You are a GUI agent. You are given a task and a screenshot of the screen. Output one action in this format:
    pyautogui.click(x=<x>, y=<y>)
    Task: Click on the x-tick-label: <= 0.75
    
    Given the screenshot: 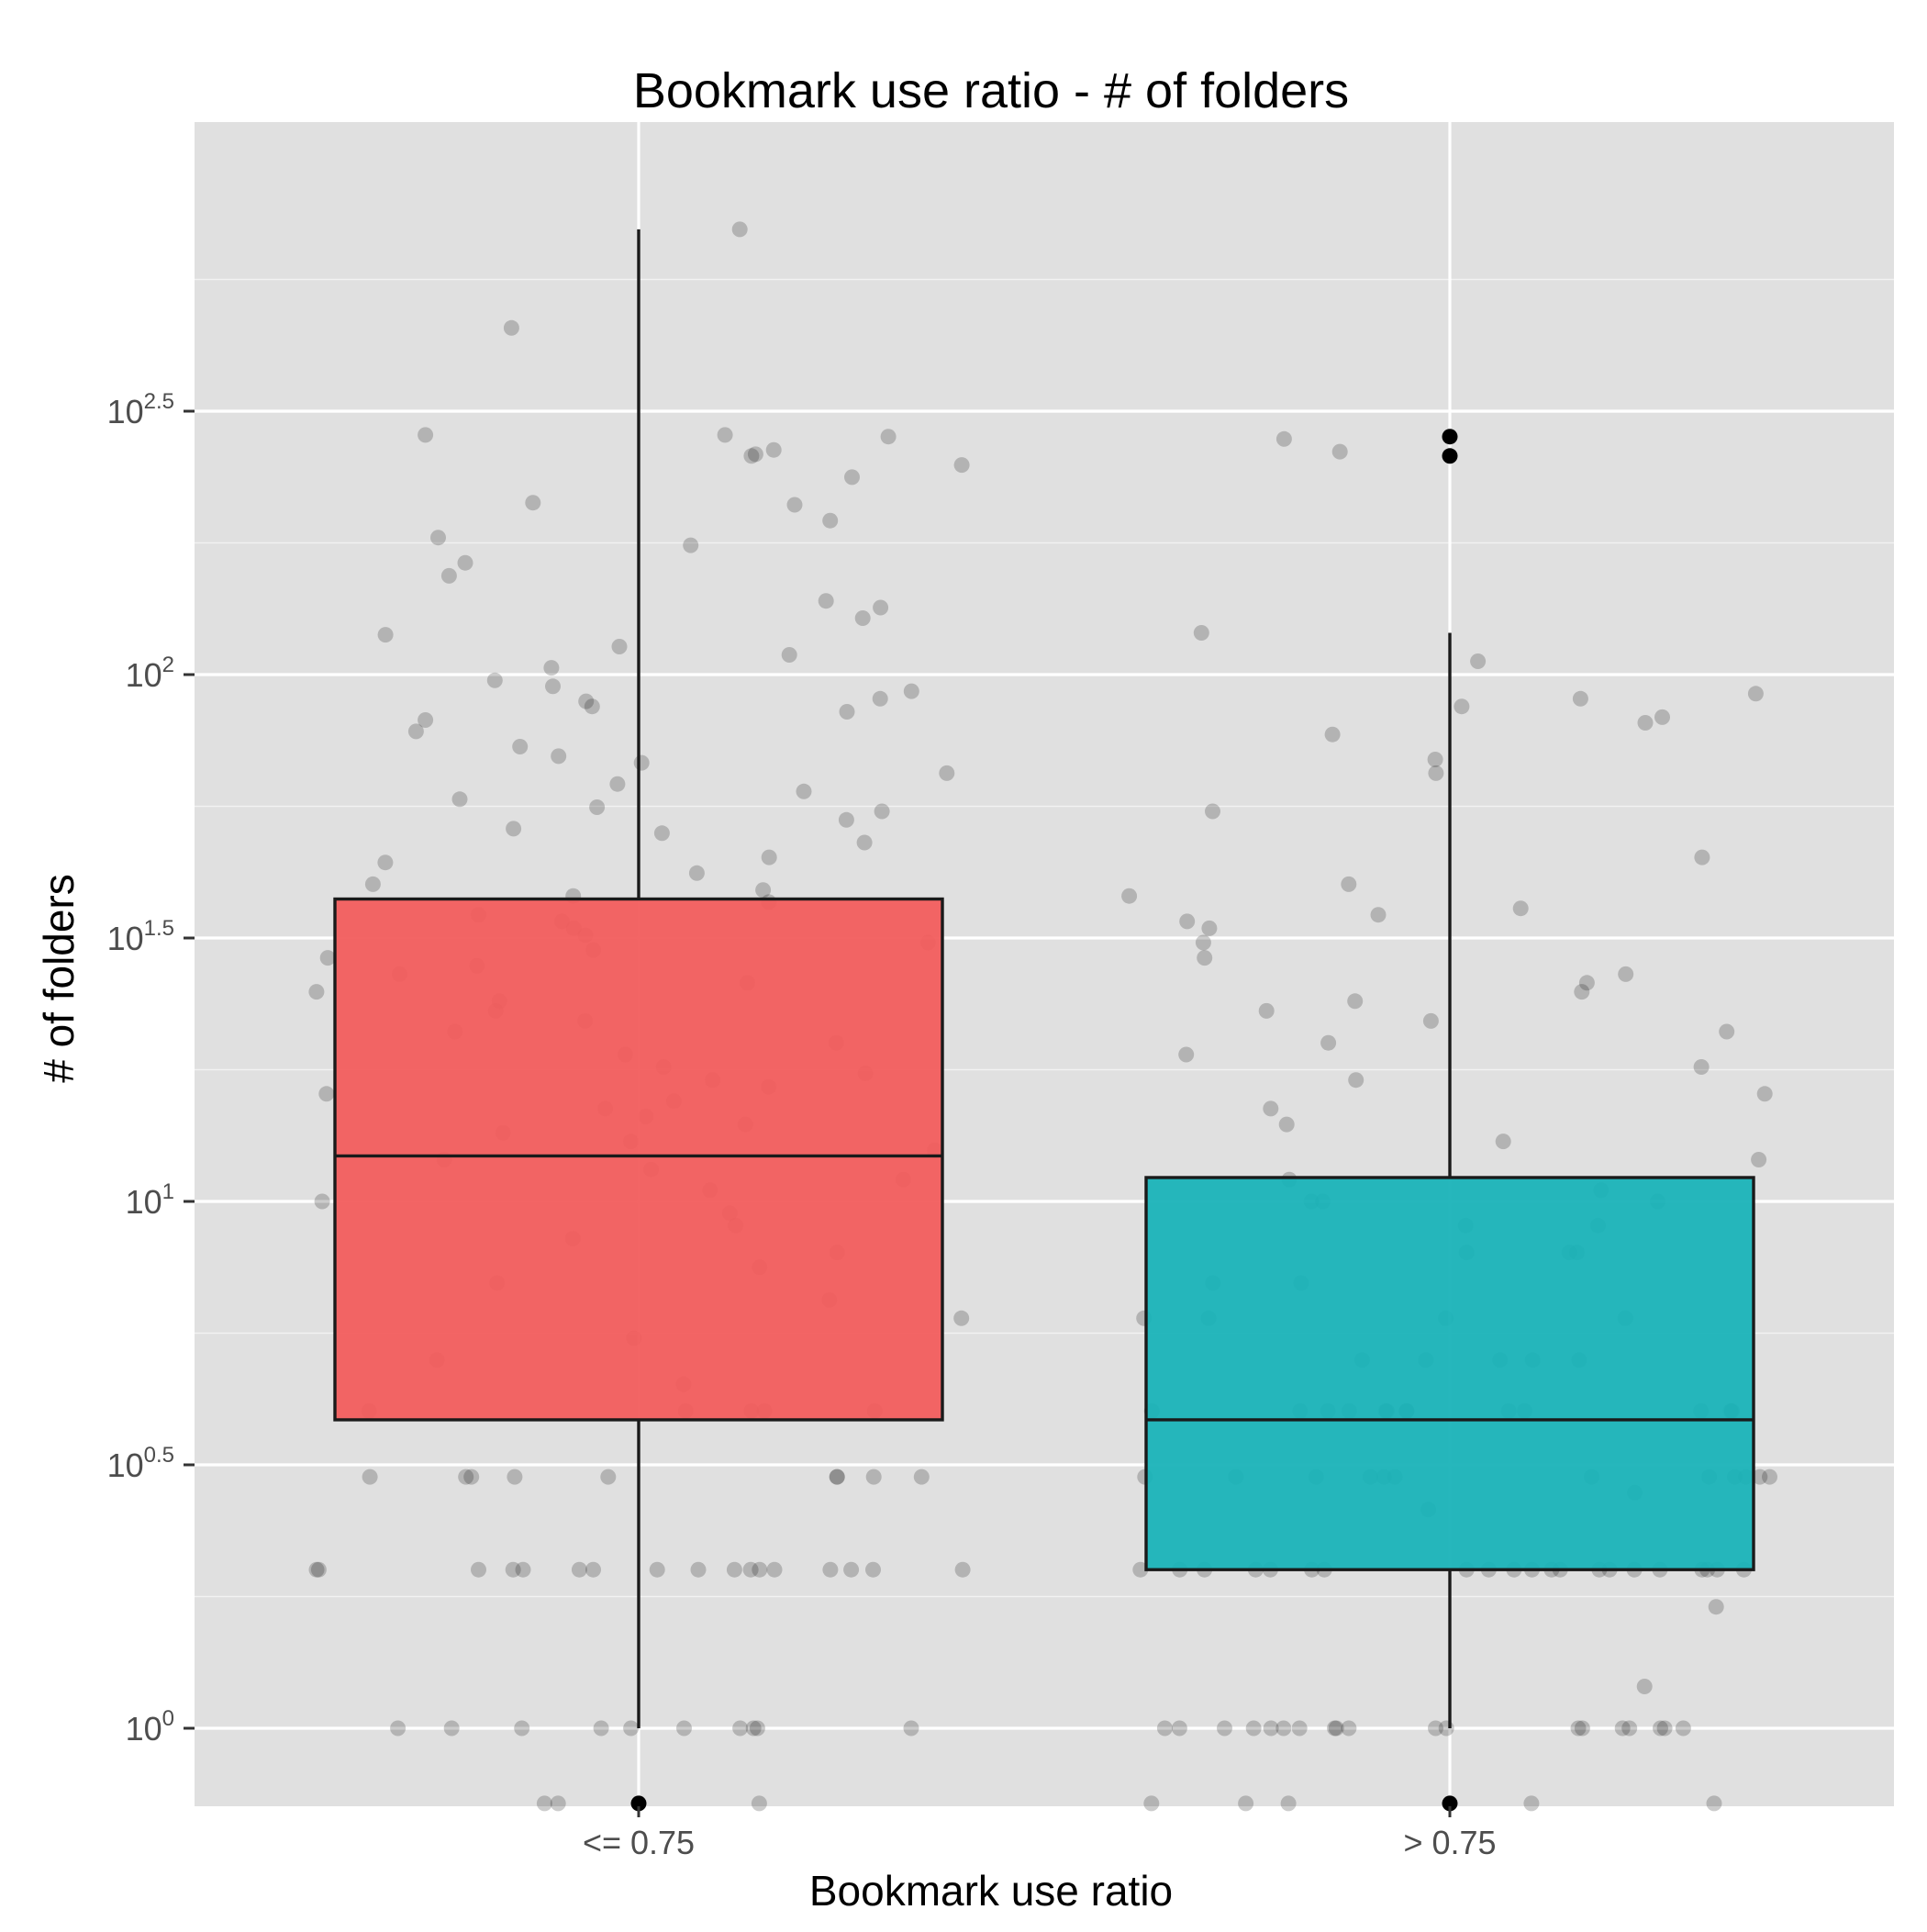 What is the action you would take?
    pyautogui.click(x=639, y=1842)
    